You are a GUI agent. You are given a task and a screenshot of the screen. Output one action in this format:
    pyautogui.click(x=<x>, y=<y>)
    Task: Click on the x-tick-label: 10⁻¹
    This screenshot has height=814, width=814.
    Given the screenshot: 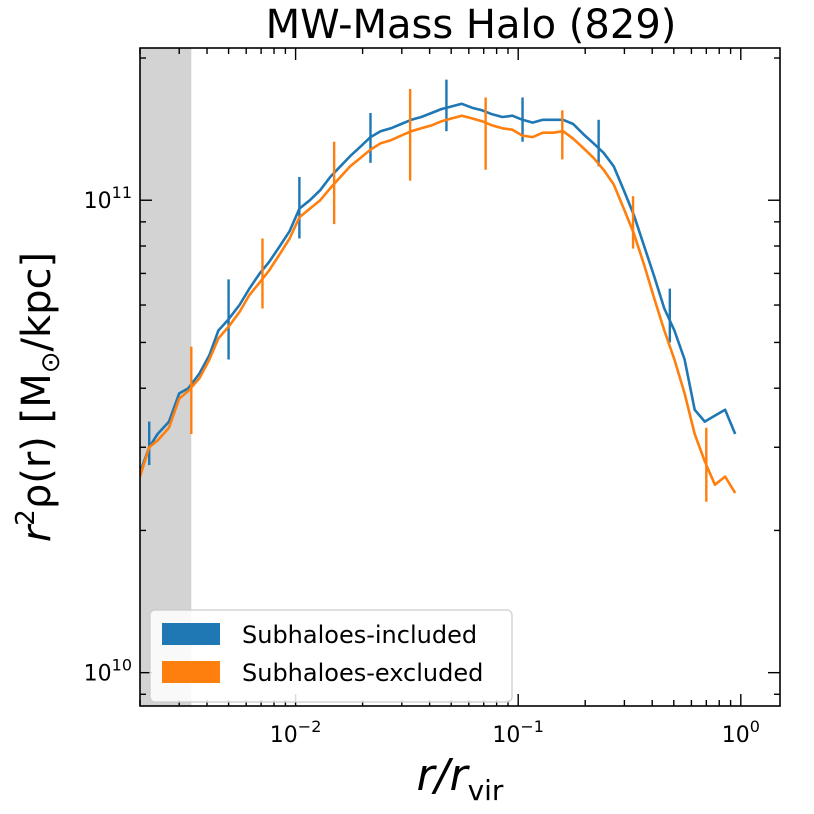 What is the action you would take?
    pyautogui.click(x=518, y=732)
    